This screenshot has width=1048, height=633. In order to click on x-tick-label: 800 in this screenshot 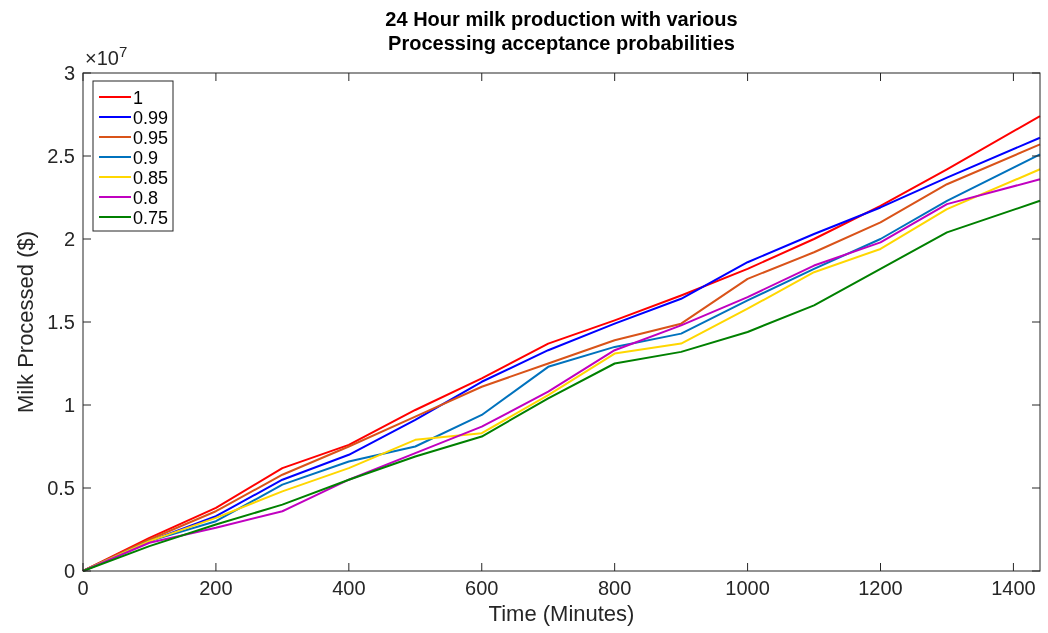, I will do `click(614, 588)`.